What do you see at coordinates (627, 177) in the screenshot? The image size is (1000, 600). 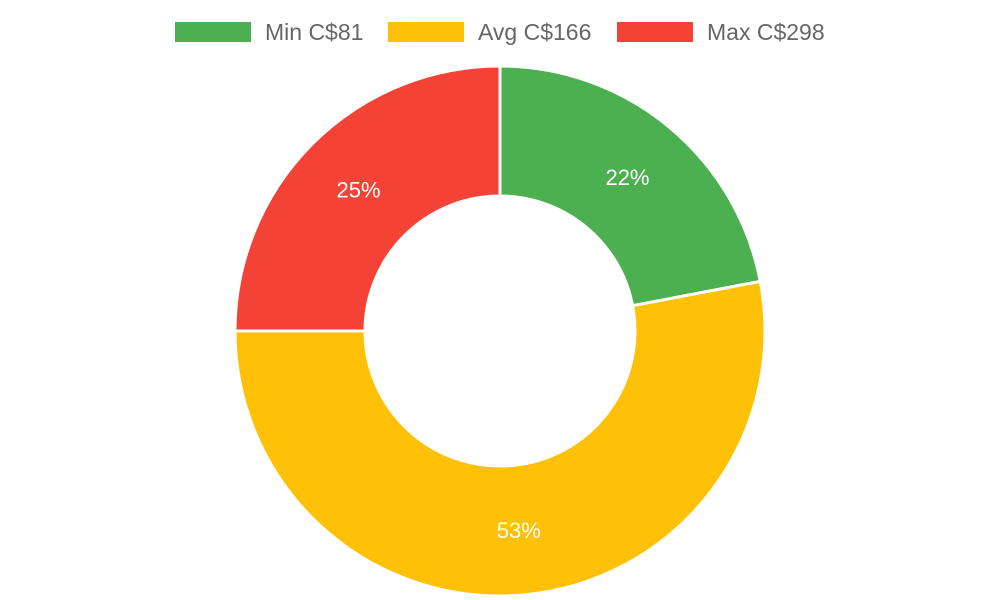 I see `slice-value-label-0: 22%` at bounding box center [627, 177].